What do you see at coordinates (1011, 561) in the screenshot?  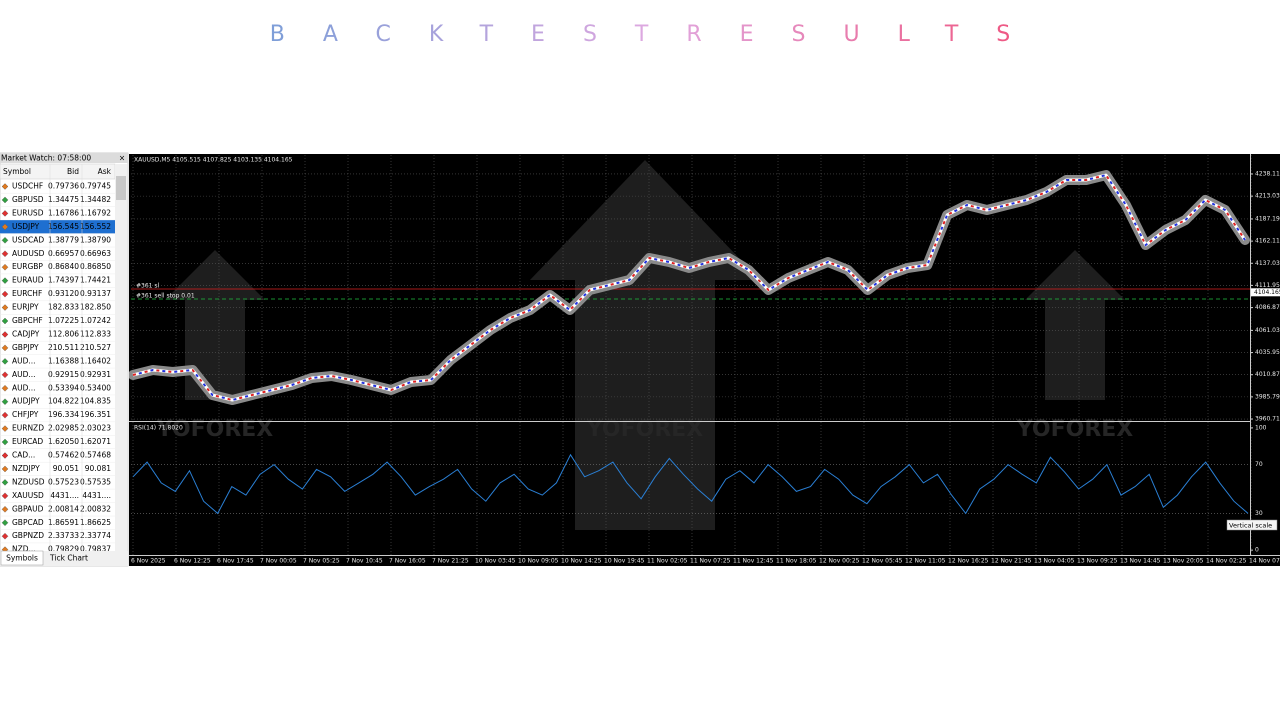 I see `time-label: 12 Nov 21:45` at bounding box center [1011, 561].